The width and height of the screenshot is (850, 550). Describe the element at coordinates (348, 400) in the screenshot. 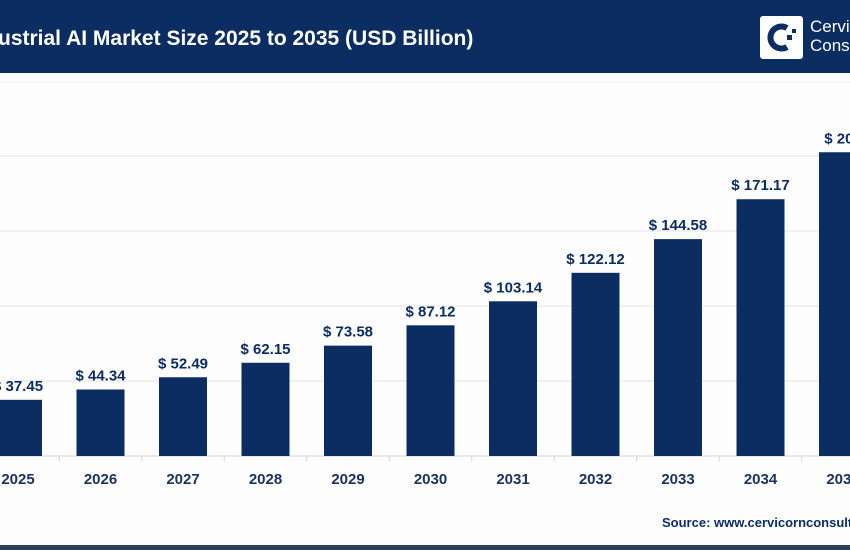

I see `bar-2029` at that location.